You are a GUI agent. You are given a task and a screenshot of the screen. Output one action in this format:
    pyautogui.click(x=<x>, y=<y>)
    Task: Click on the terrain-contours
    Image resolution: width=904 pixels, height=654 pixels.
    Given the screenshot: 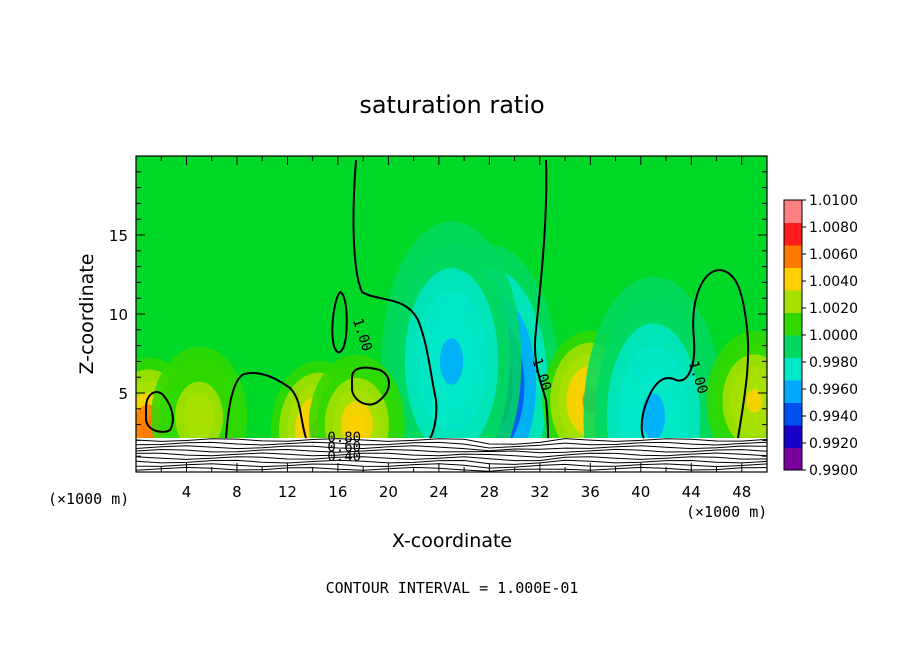 What is the action you would take?
    pyautogui.click(x=451, y=455)
    